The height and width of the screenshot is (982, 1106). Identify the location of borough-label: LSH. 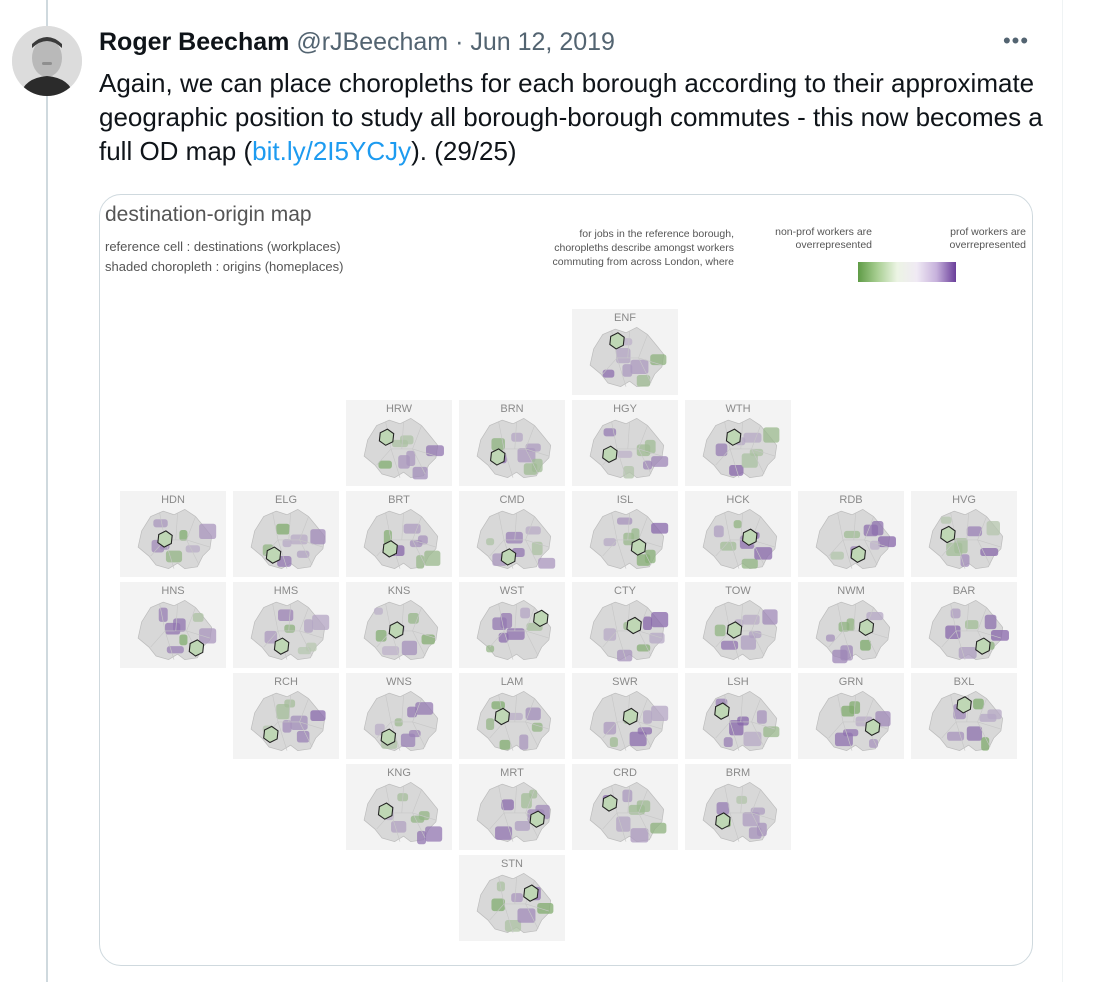
(738, 682).